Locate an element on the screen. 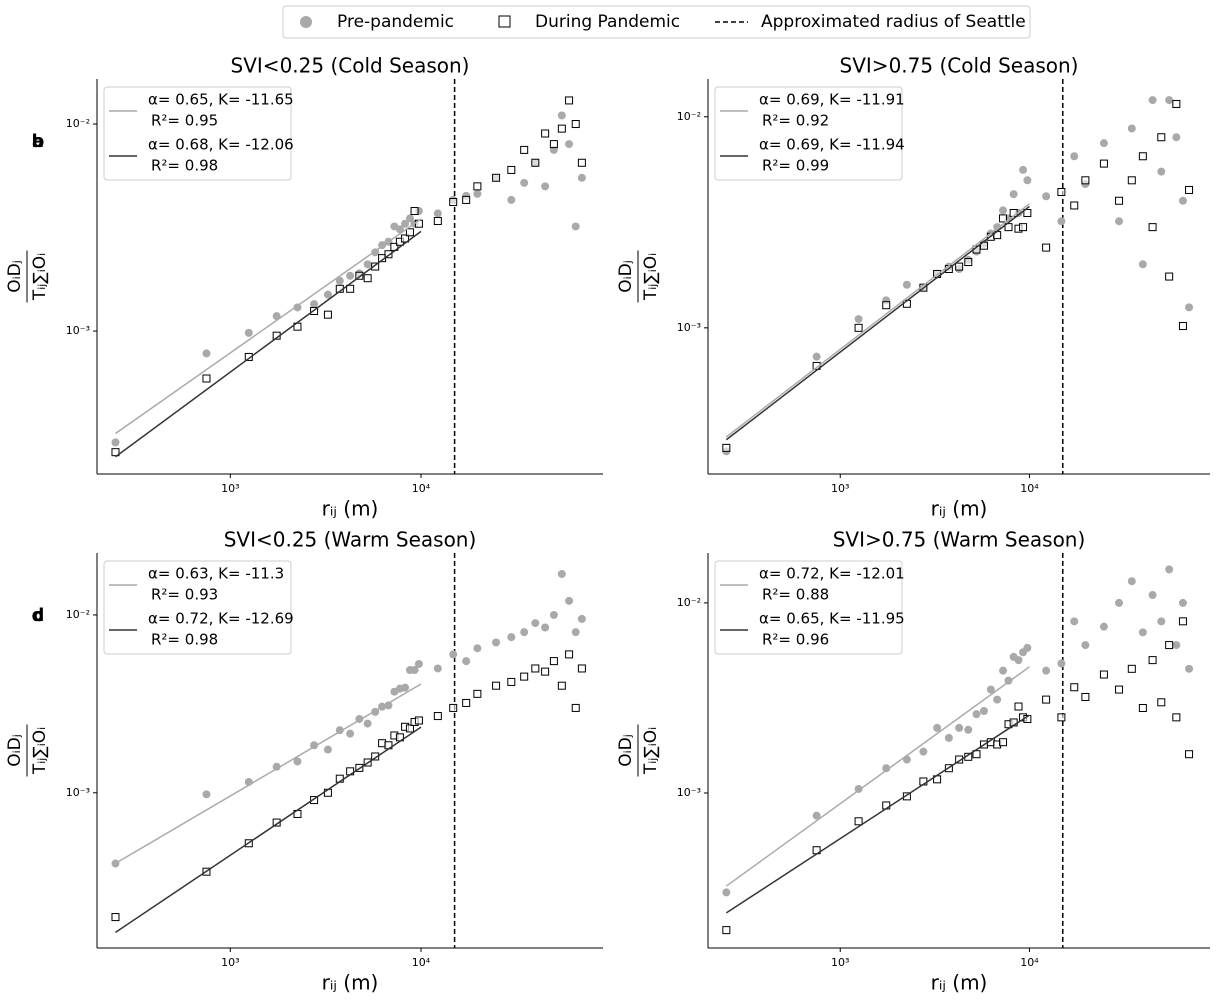 This screenshot has width=1219, height=1006. y-tick-label: 10⁻³ is located at coordinates (78, 330).